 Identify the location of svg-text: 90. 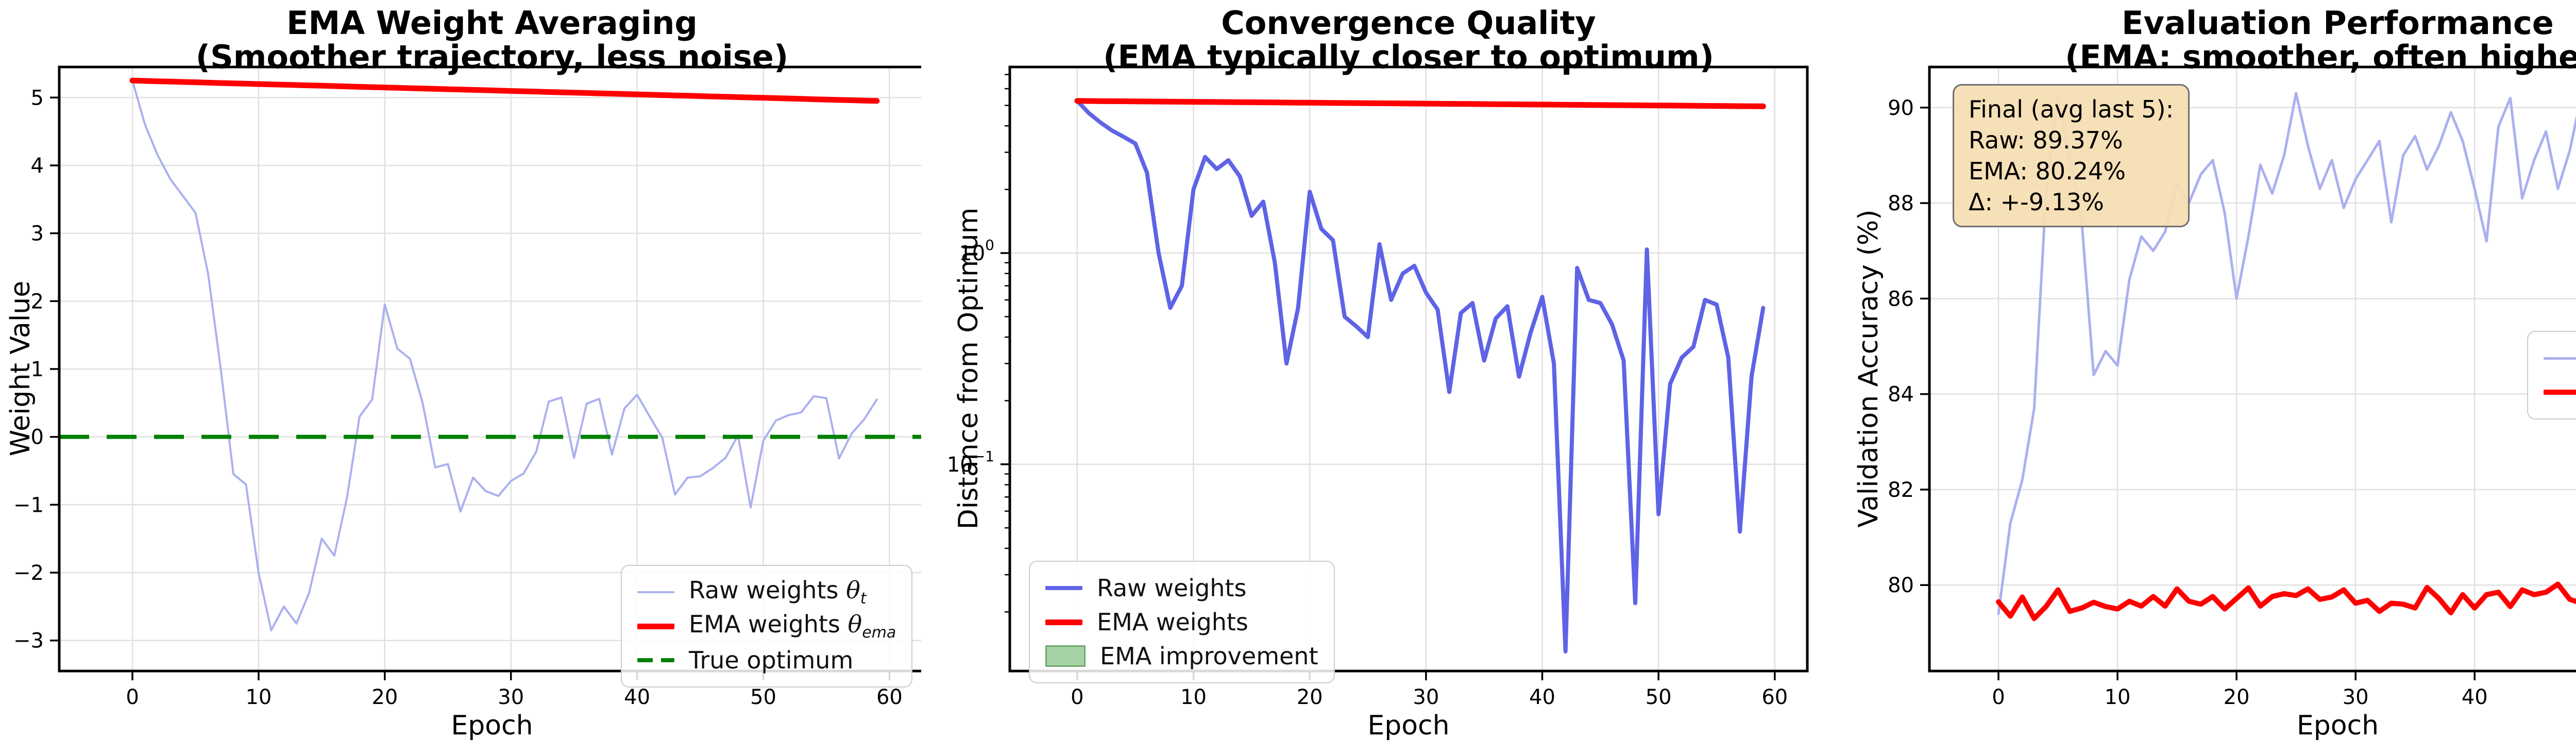
(1901, 108).